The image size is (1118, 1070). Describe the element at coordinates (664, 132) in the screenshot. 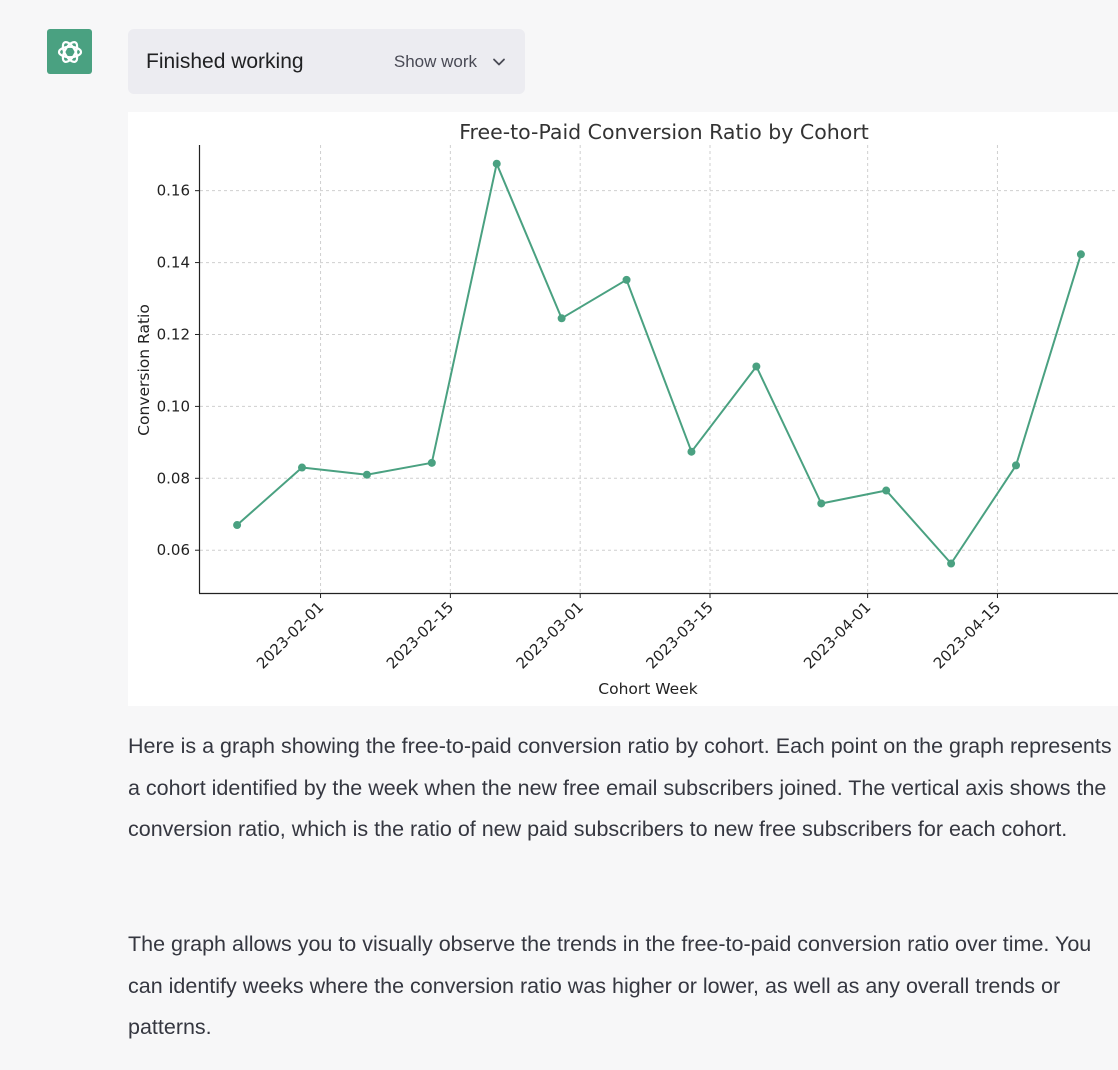

I see `chart-title: Free-to-Paid Conversion Ratio by Cohort` at that location.